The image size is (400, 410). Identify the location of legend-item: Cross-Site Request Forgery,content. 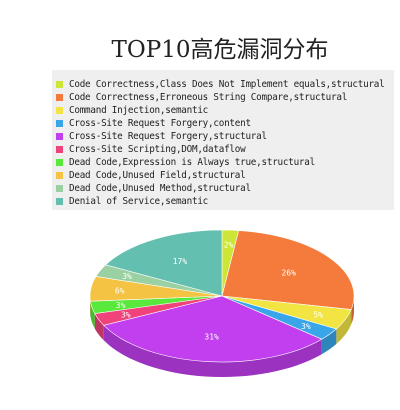
(225, 123).